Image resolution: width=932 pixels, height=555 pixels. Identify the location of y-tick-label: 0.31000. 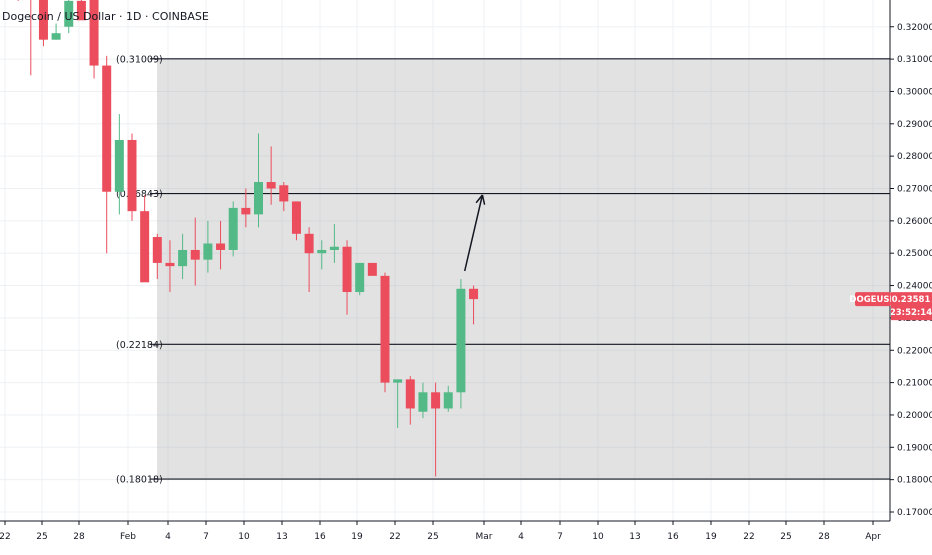
(914, 60).